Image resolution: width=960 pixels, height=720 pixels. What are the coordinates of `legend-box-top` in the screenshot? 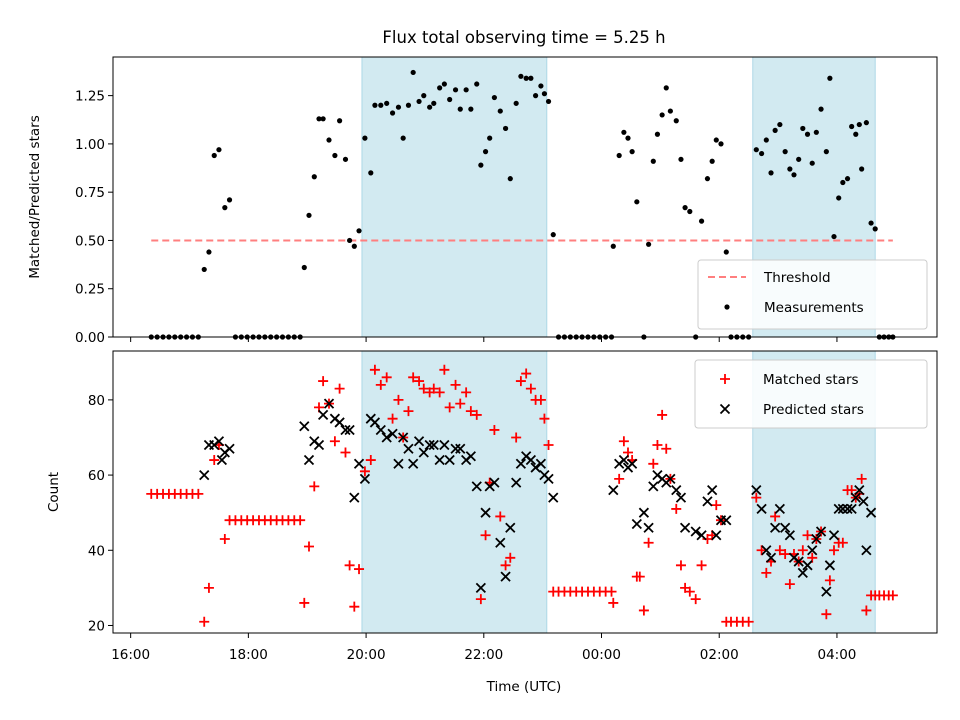 It's located at (812, 294).